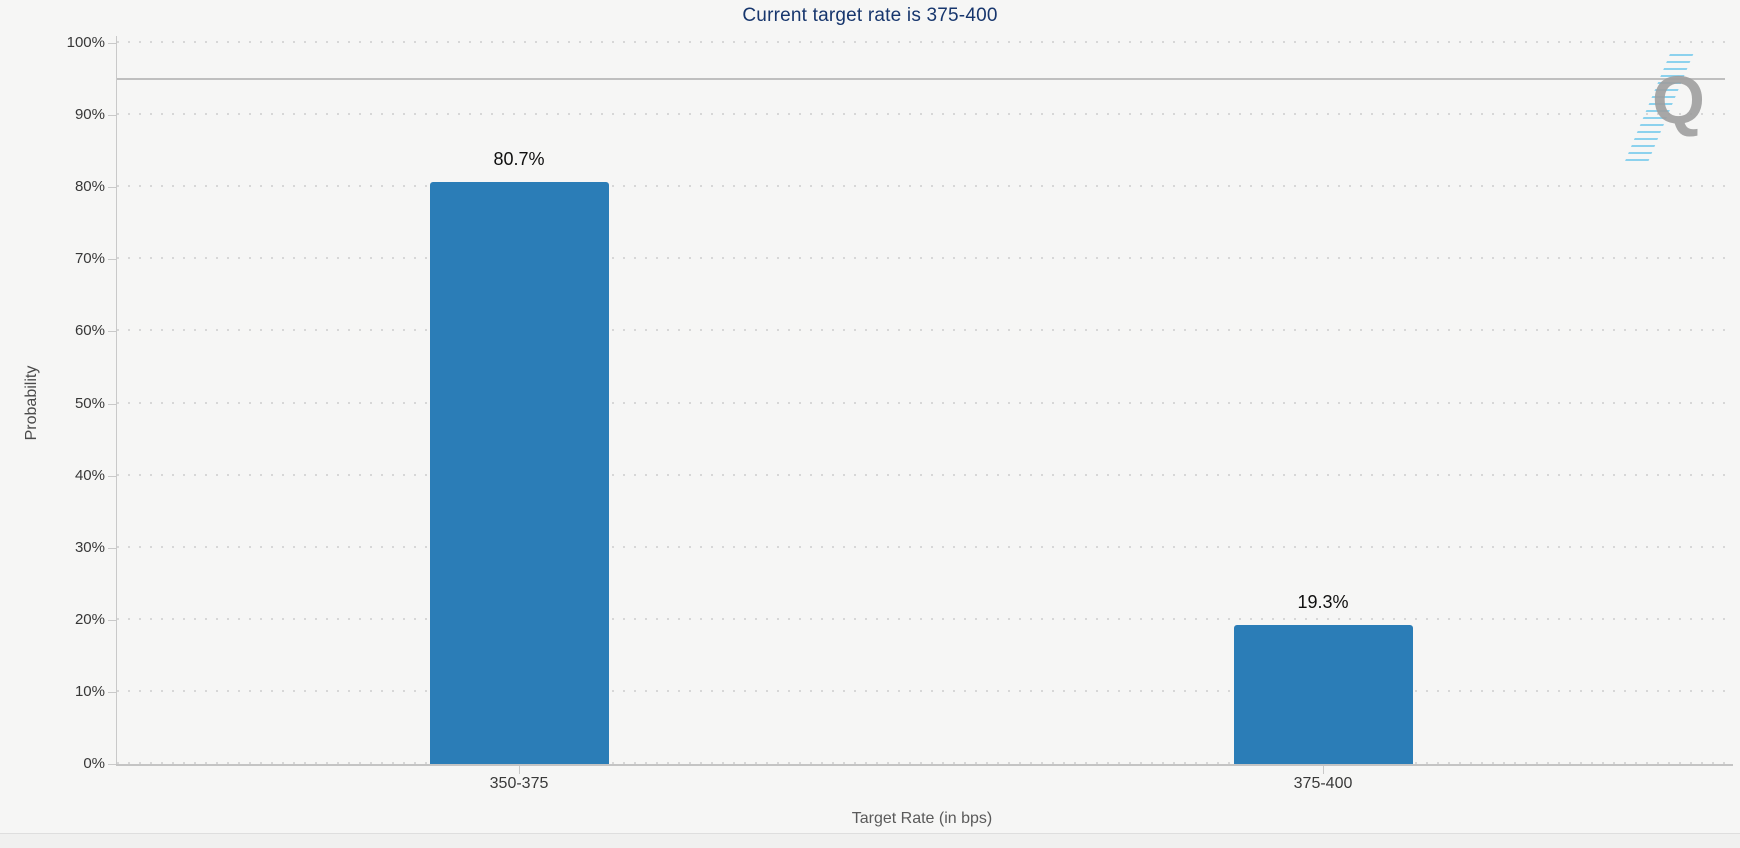 The height and width of the screenshot is (848, 1740). What do you see at coordinates (85, 42) in the screenshot?
I see `y-tick-label: 100%` at bounding box center [85, 42].